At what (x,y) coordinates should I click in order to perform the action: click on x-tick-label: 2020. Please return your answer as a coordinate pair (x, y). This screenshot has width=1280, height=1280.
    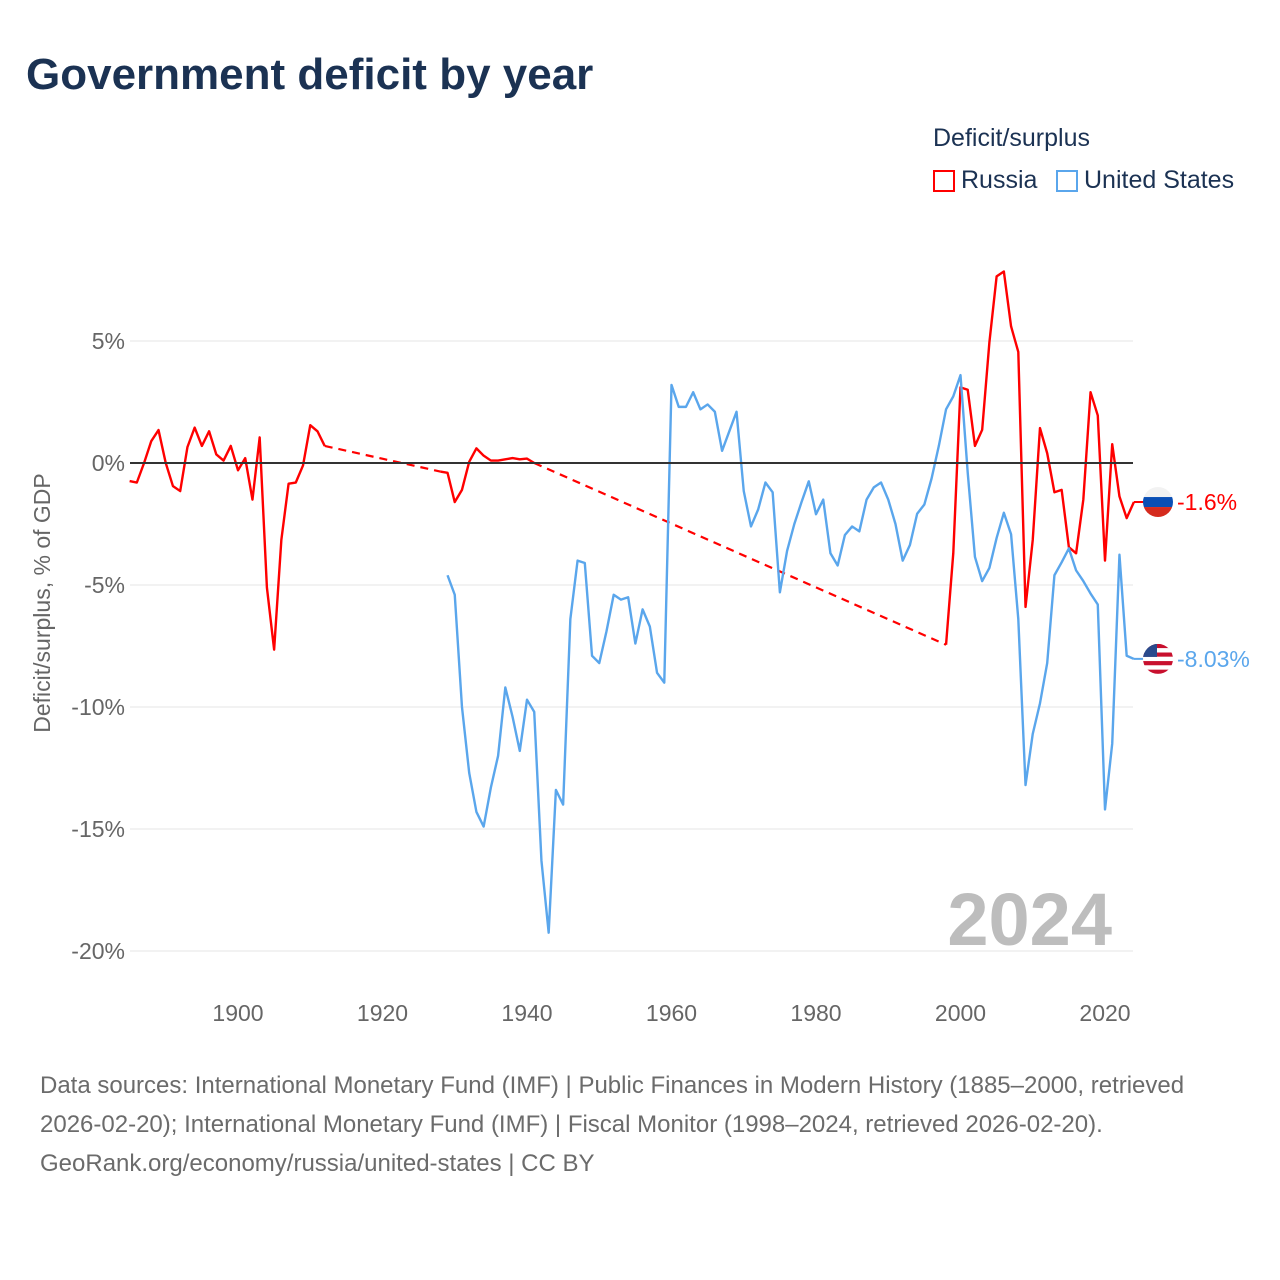
    Looking at the image, I should click on (1104, 1013).